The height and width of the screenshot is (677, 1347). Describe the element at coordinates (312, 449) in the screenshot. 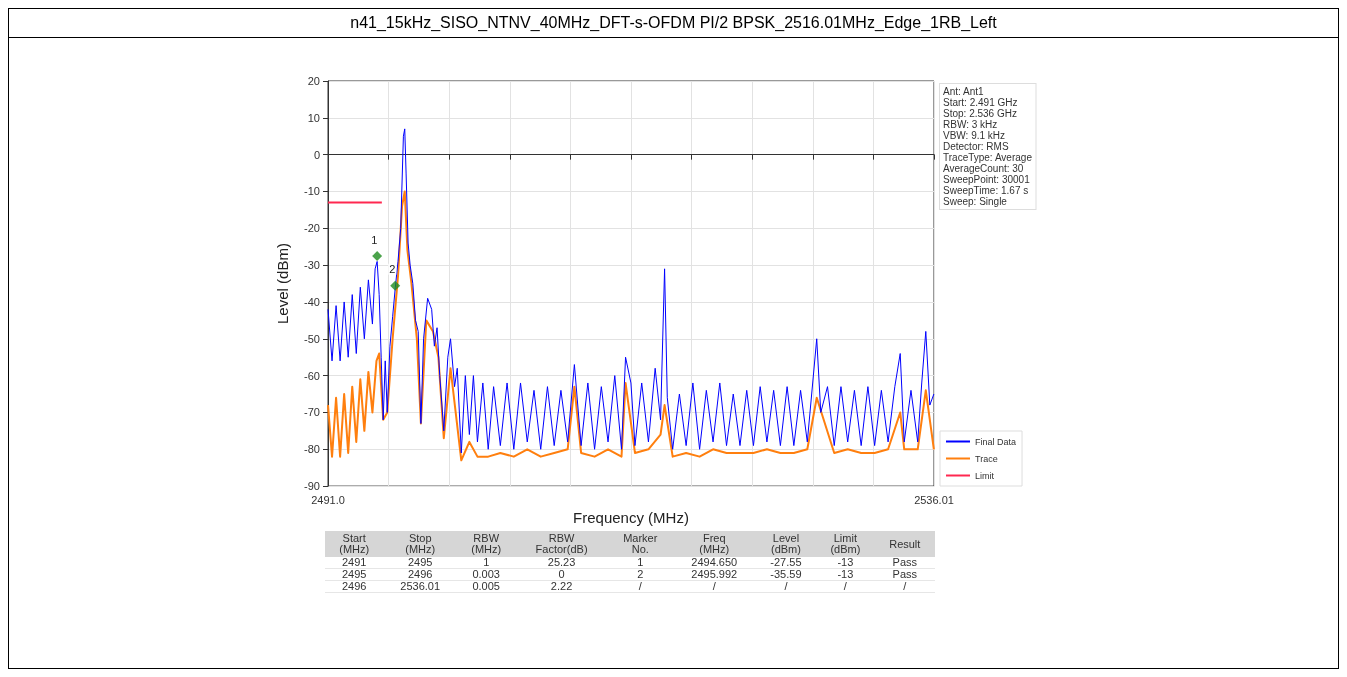

I see `y-tick-label: -80` at that location.